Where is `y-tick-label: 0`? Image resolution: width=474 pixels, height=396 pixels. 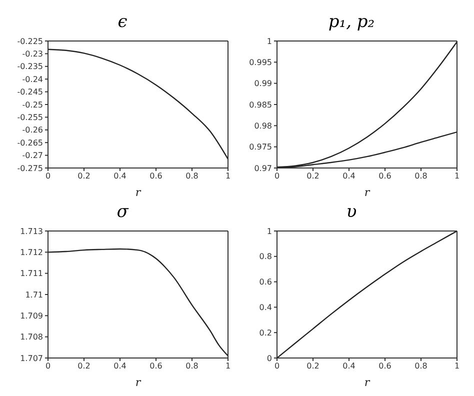 y-tick-label: 0 is located at coordinates (269, 358).